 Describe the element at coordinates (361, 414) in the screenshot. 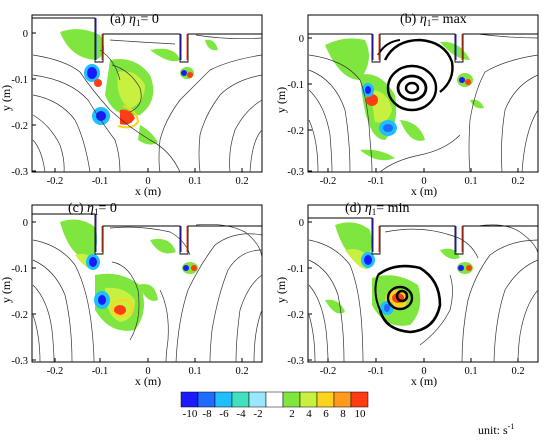

I see `colorbar-label: 10` at that location.